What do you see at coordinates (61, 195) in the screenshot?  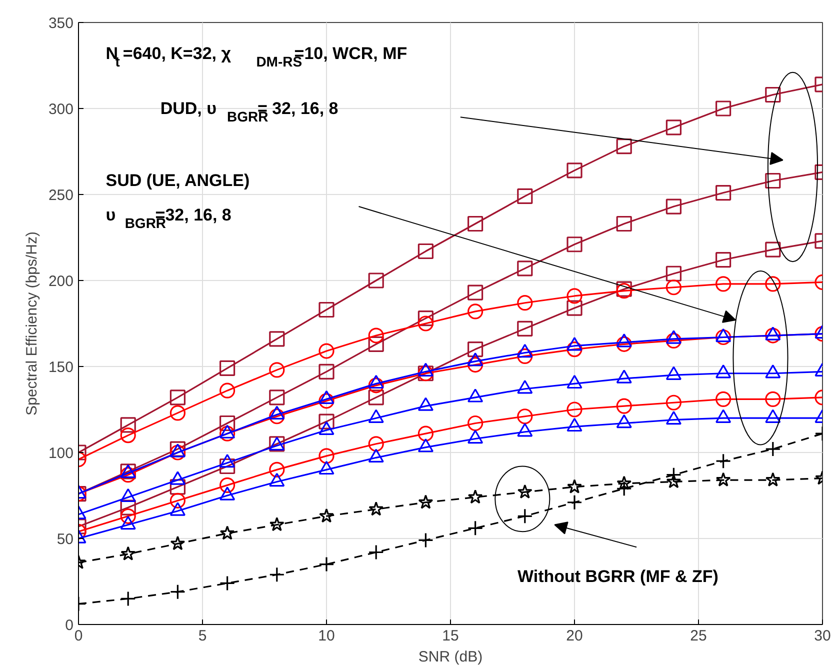 I see `y-tick-label: 250` at bounding box center [61, 195].